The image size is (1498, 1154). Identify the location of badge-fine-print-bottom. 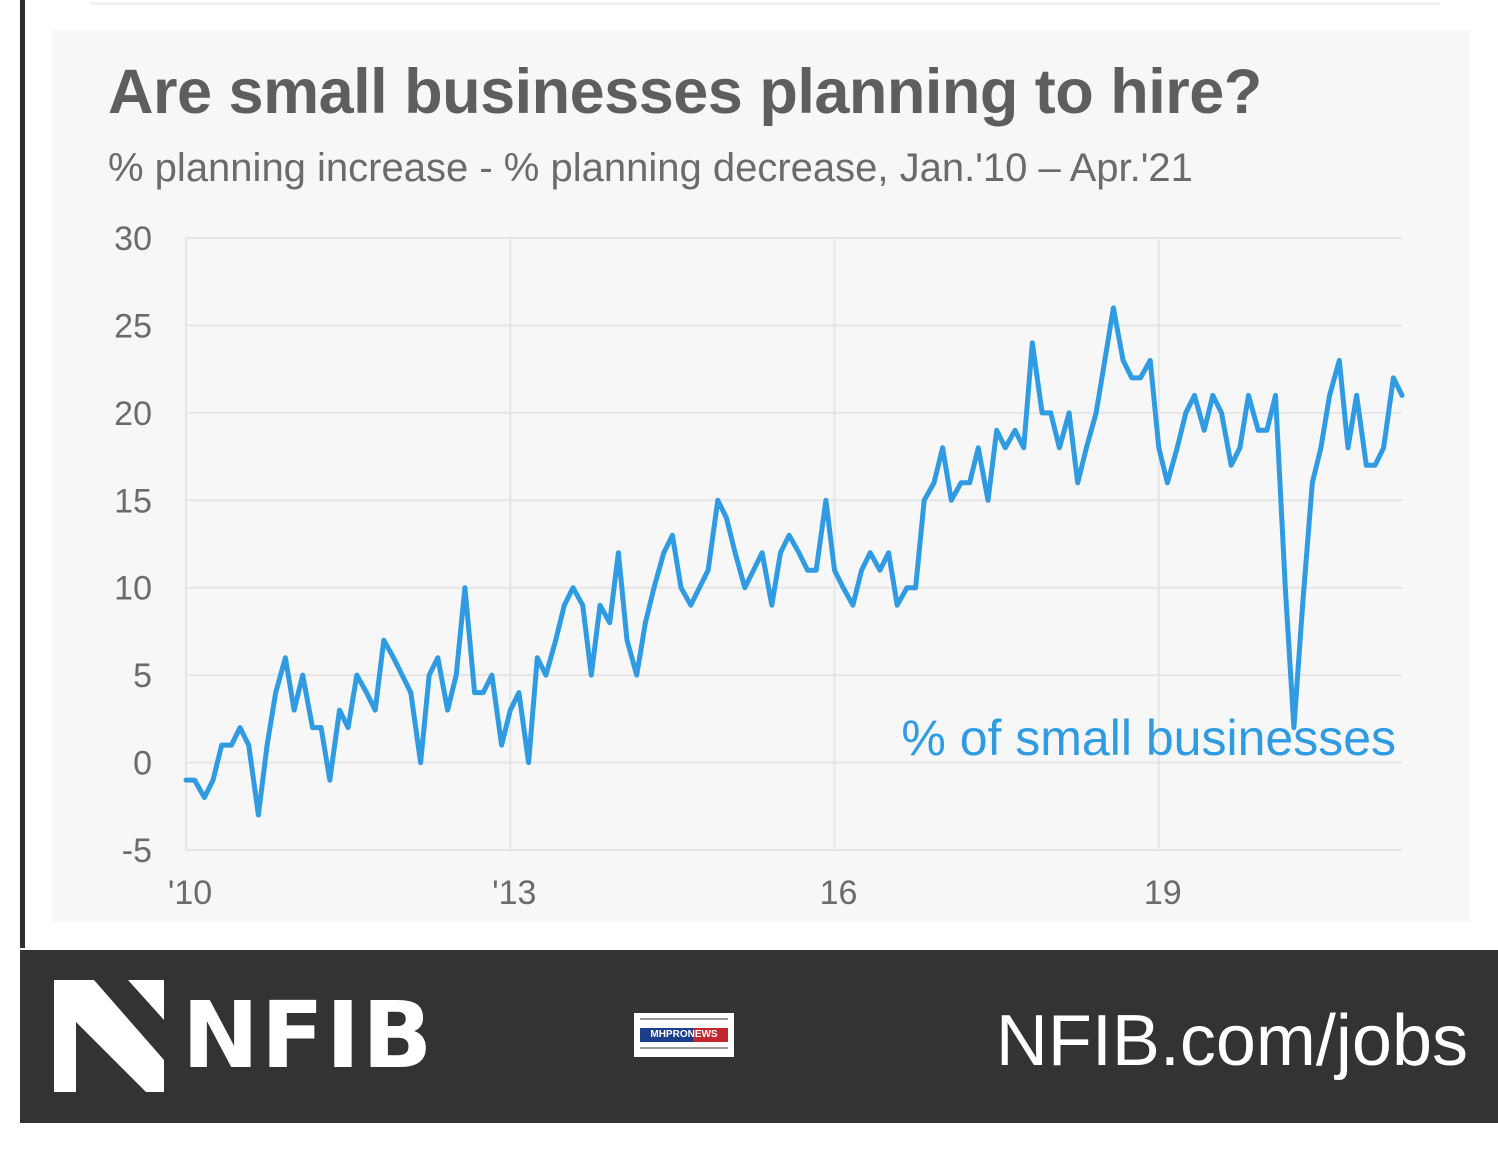
(684, 1048).